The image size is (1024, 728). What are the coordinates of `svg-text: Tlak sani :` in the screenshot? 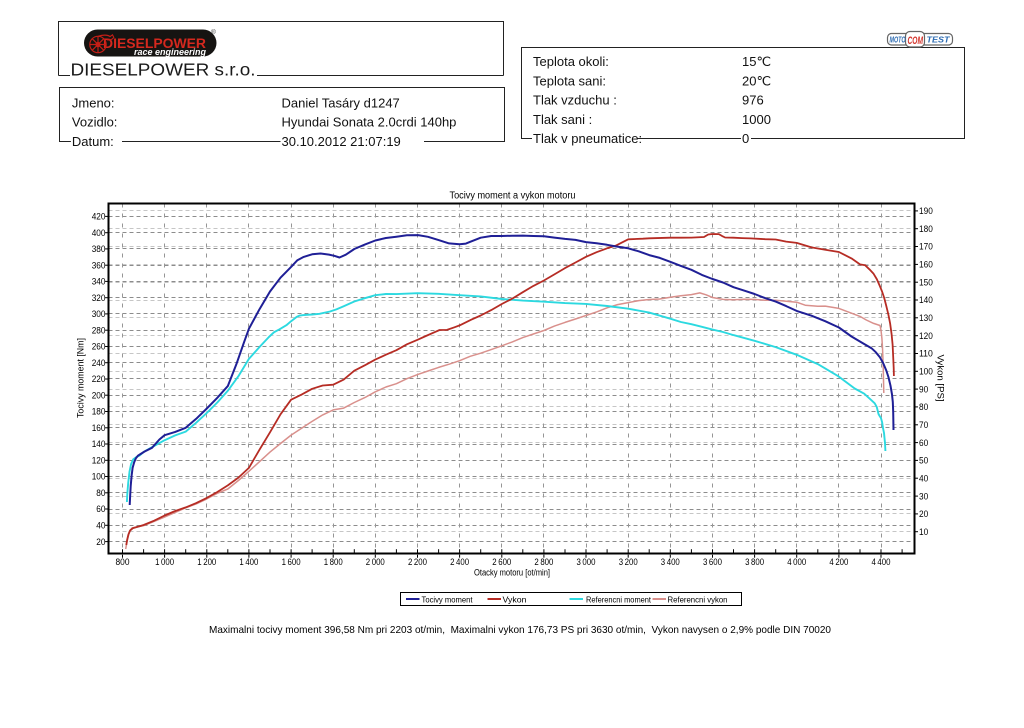 It's located at (562, 119).